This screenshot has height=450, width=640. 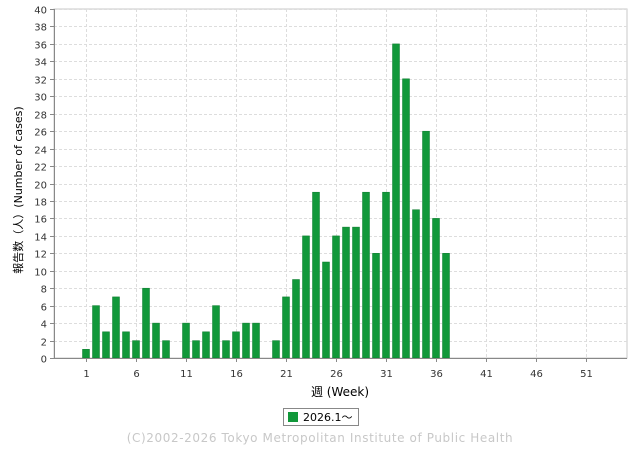 I want to click on y-tick-label: 34, so click(x=40, y=63).